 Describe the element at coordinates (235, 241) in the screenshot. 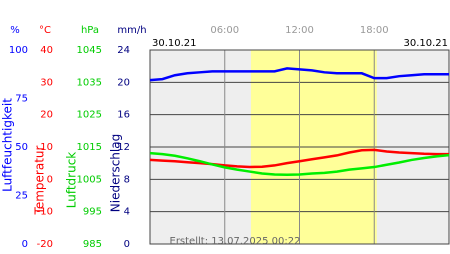

I see `footer: Erstellt: 13.07.2025 00:22` at that location.